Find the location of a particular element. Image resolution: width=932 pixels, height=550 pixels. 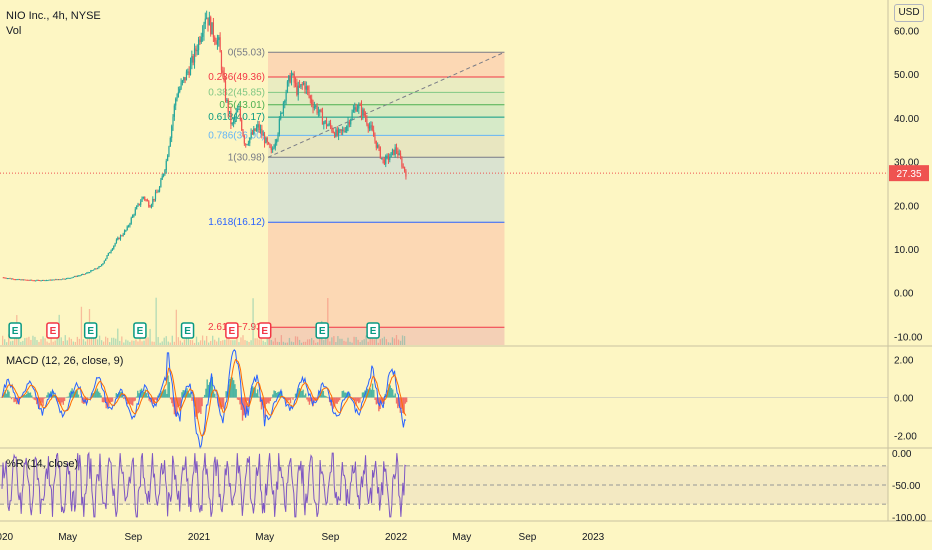

fib-zone-0.618 is located at coordinates (386, 111).